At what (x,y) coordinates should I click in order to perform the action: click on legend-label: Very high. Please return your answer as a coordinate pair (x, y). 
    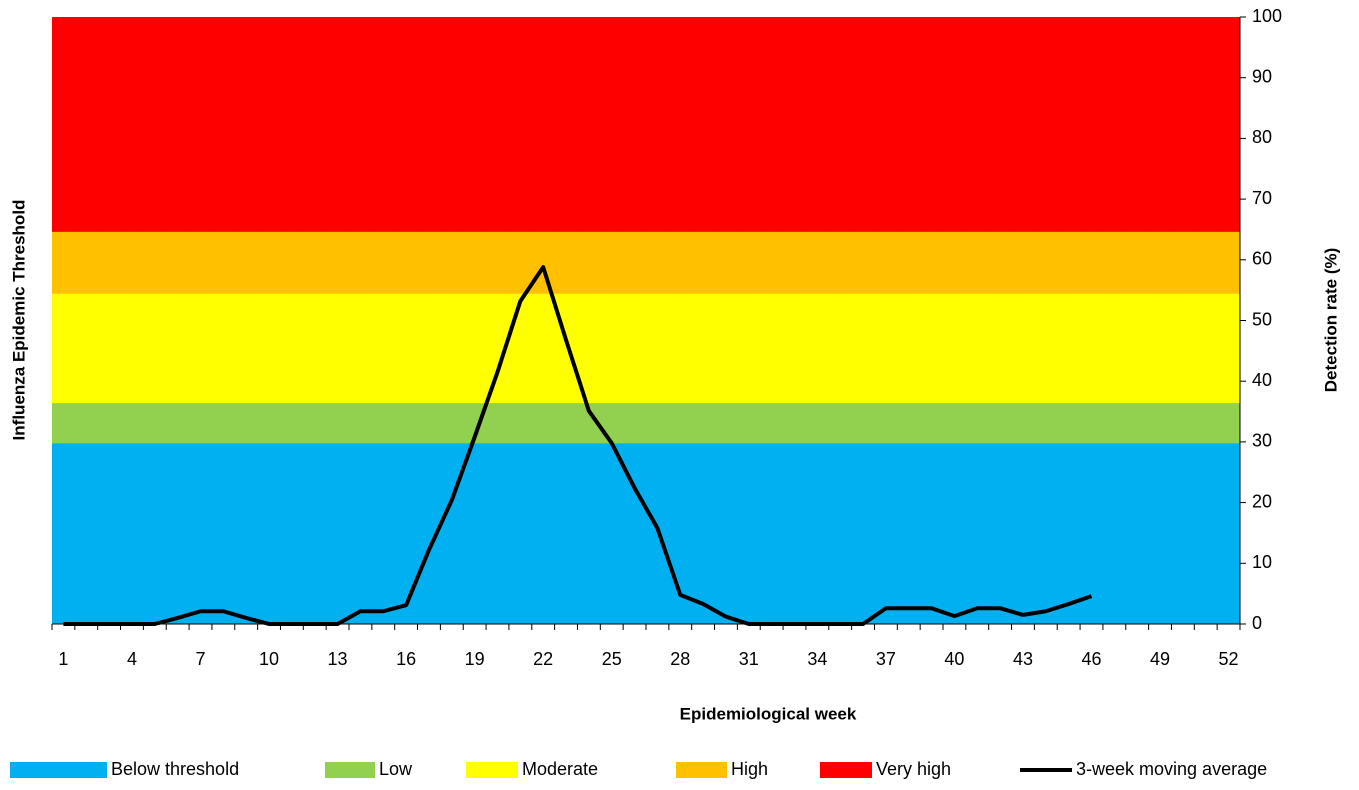
    Looking at the image, I should click on (913, 769).